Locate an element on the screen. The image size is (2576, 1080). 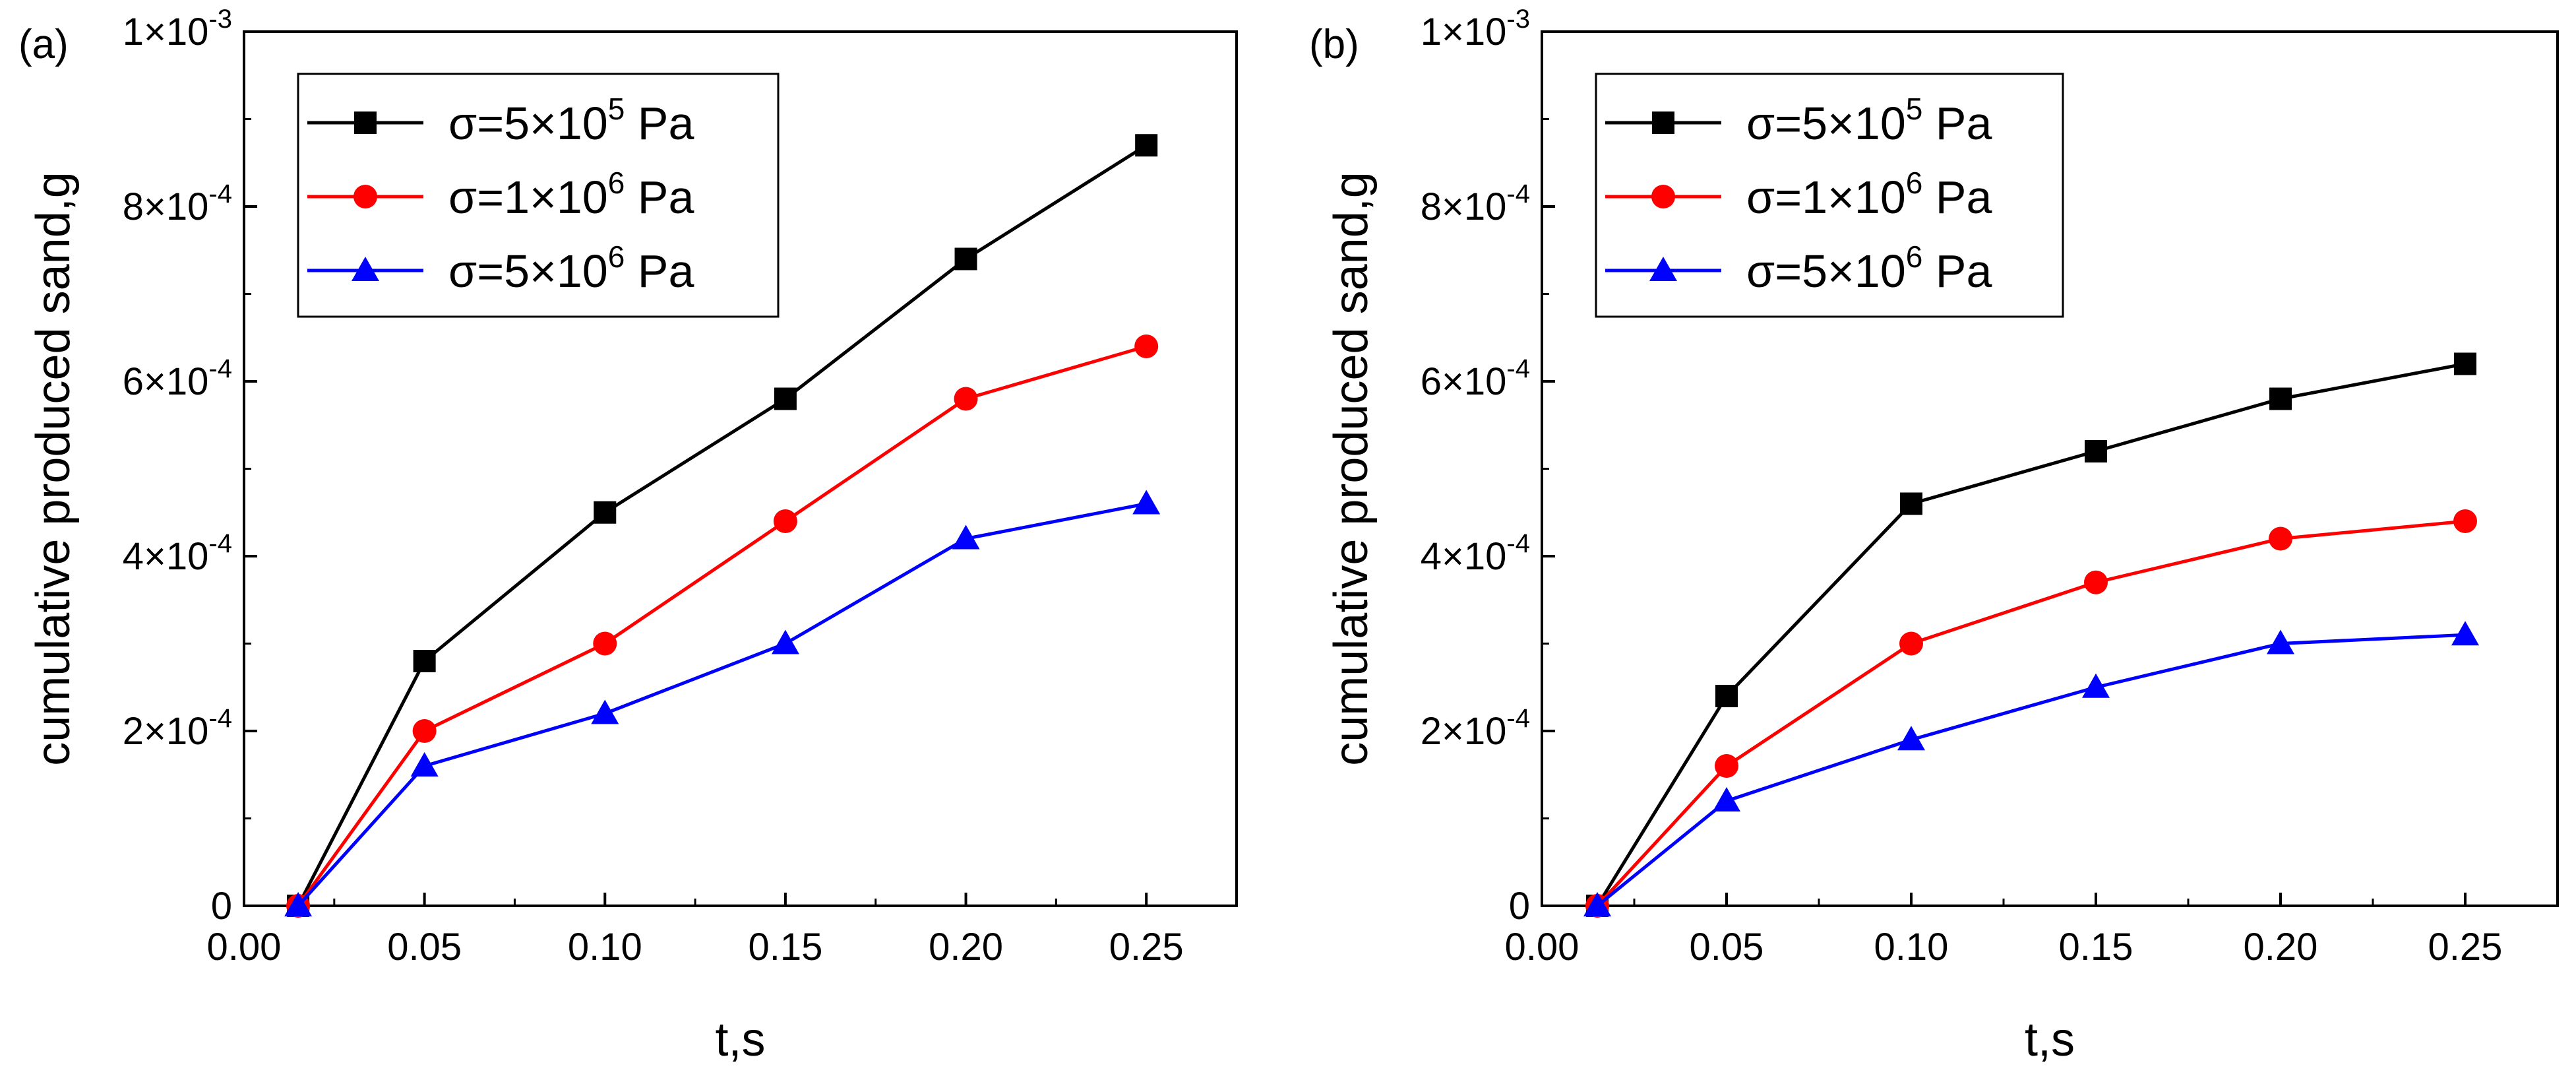
series-circle is located at coordinates (2031, 713).